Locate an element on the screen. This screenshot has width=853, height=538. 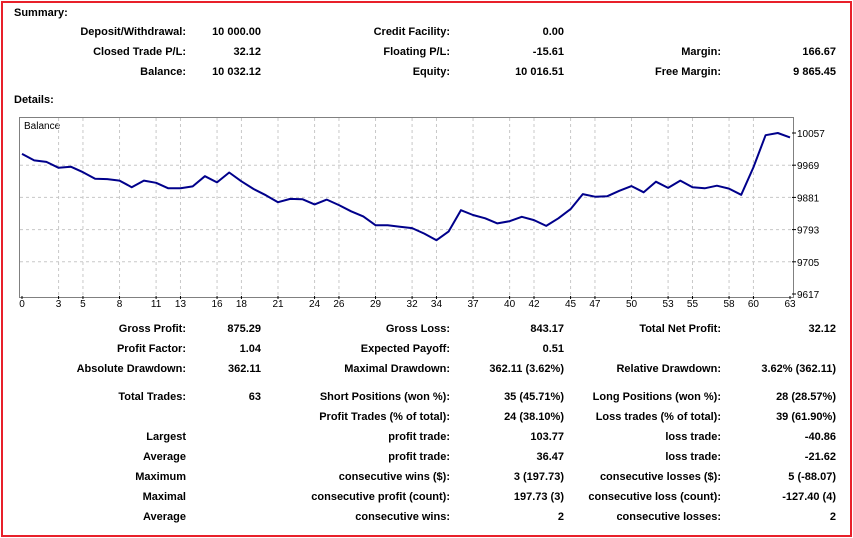
detail-value-col3: 2 is located at coordinates (832, 517).